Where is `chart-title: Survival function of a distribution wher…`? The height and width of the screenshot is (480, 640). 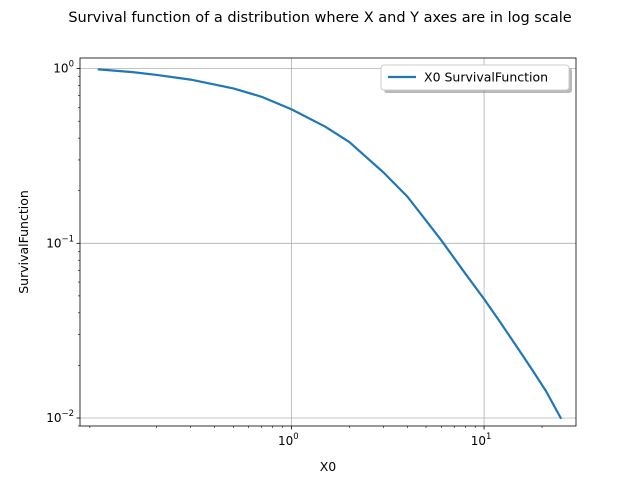 chart-title: Survival function of a distribution wher… is located at coordinates (319, 18).